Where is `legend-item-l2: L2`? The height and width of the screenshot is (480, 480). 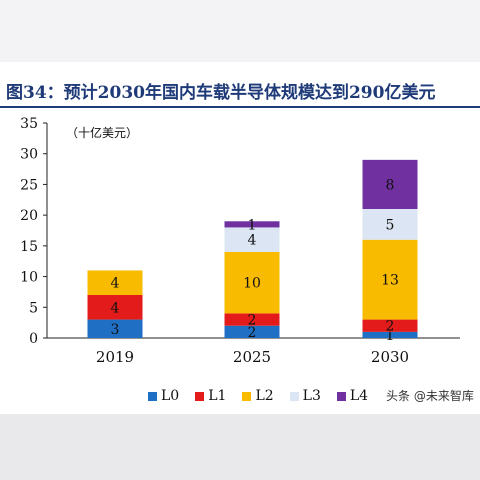 legend-item-l2: L2 is located at coordinates (258, 396).